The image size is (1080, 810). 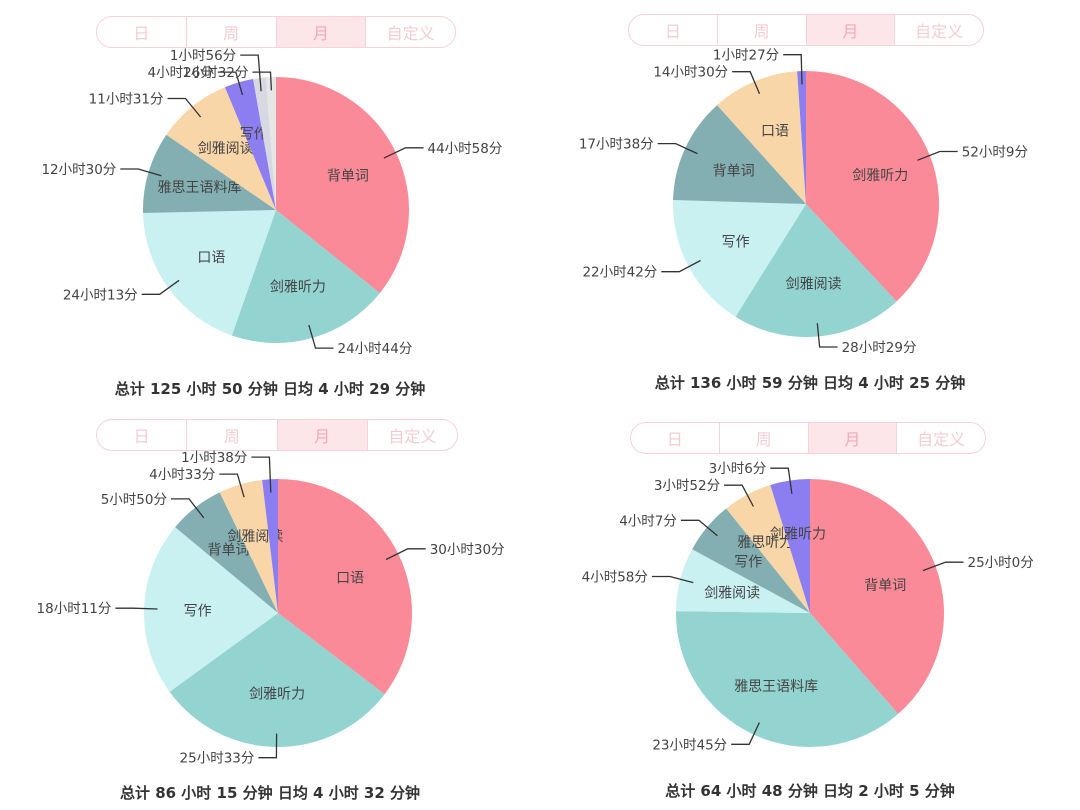 I want to click on total-summary: 总计 64 小时 48 分钟 日均 2 小时 5 分钟, so click(x=810, y=791).